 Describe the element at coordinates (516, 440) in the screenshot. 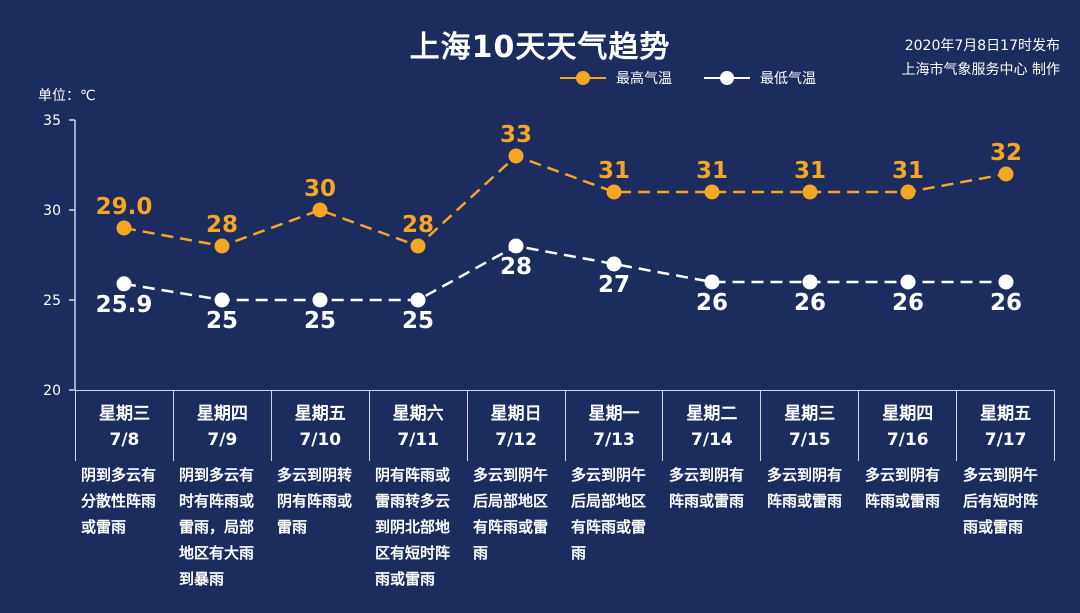

I see `day-date: 7/12` at that location.